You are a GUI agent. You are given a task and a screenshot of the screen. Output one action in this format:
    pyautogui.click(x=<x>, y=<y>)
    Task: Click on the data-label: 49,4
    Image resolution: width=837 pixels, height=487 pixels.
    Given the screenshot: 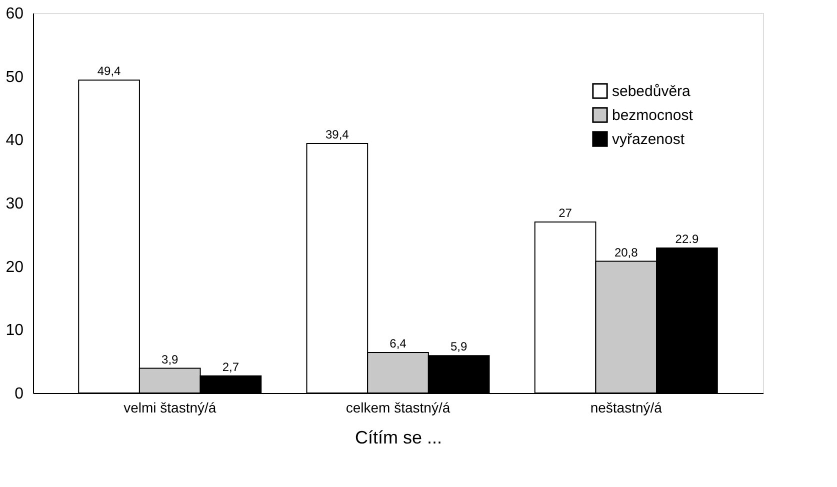 What is the action you would take?
    pyautogui.click(x=109, y=71)
    